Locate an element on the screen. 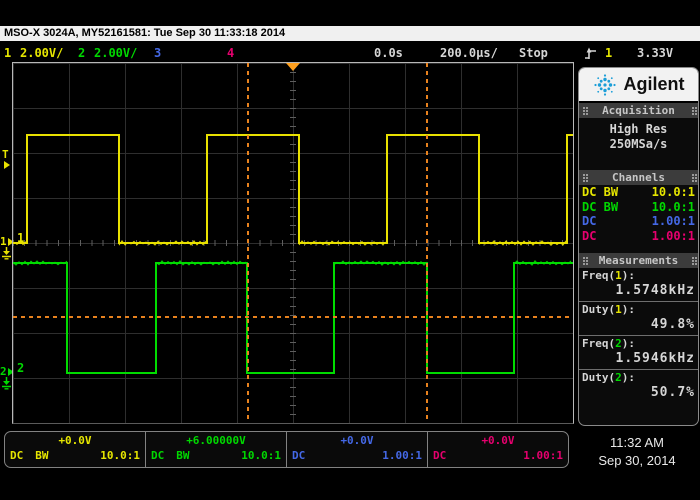  status-ch2-scale: 2.00V/ is located at coordinates (116, 53).